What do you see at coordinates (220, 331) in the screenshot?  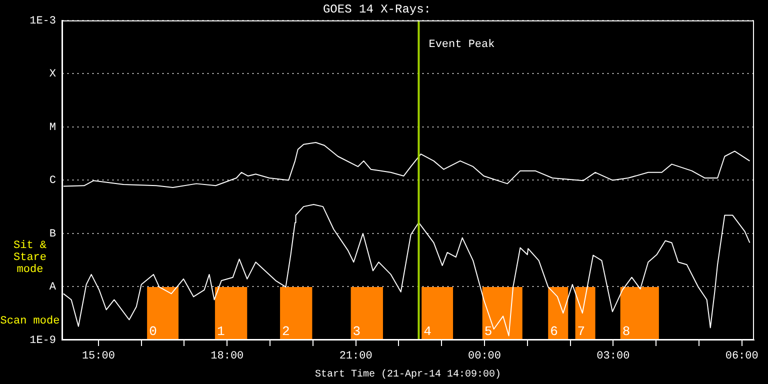 I see `band-label: 1` at bounding box center [220, 331].